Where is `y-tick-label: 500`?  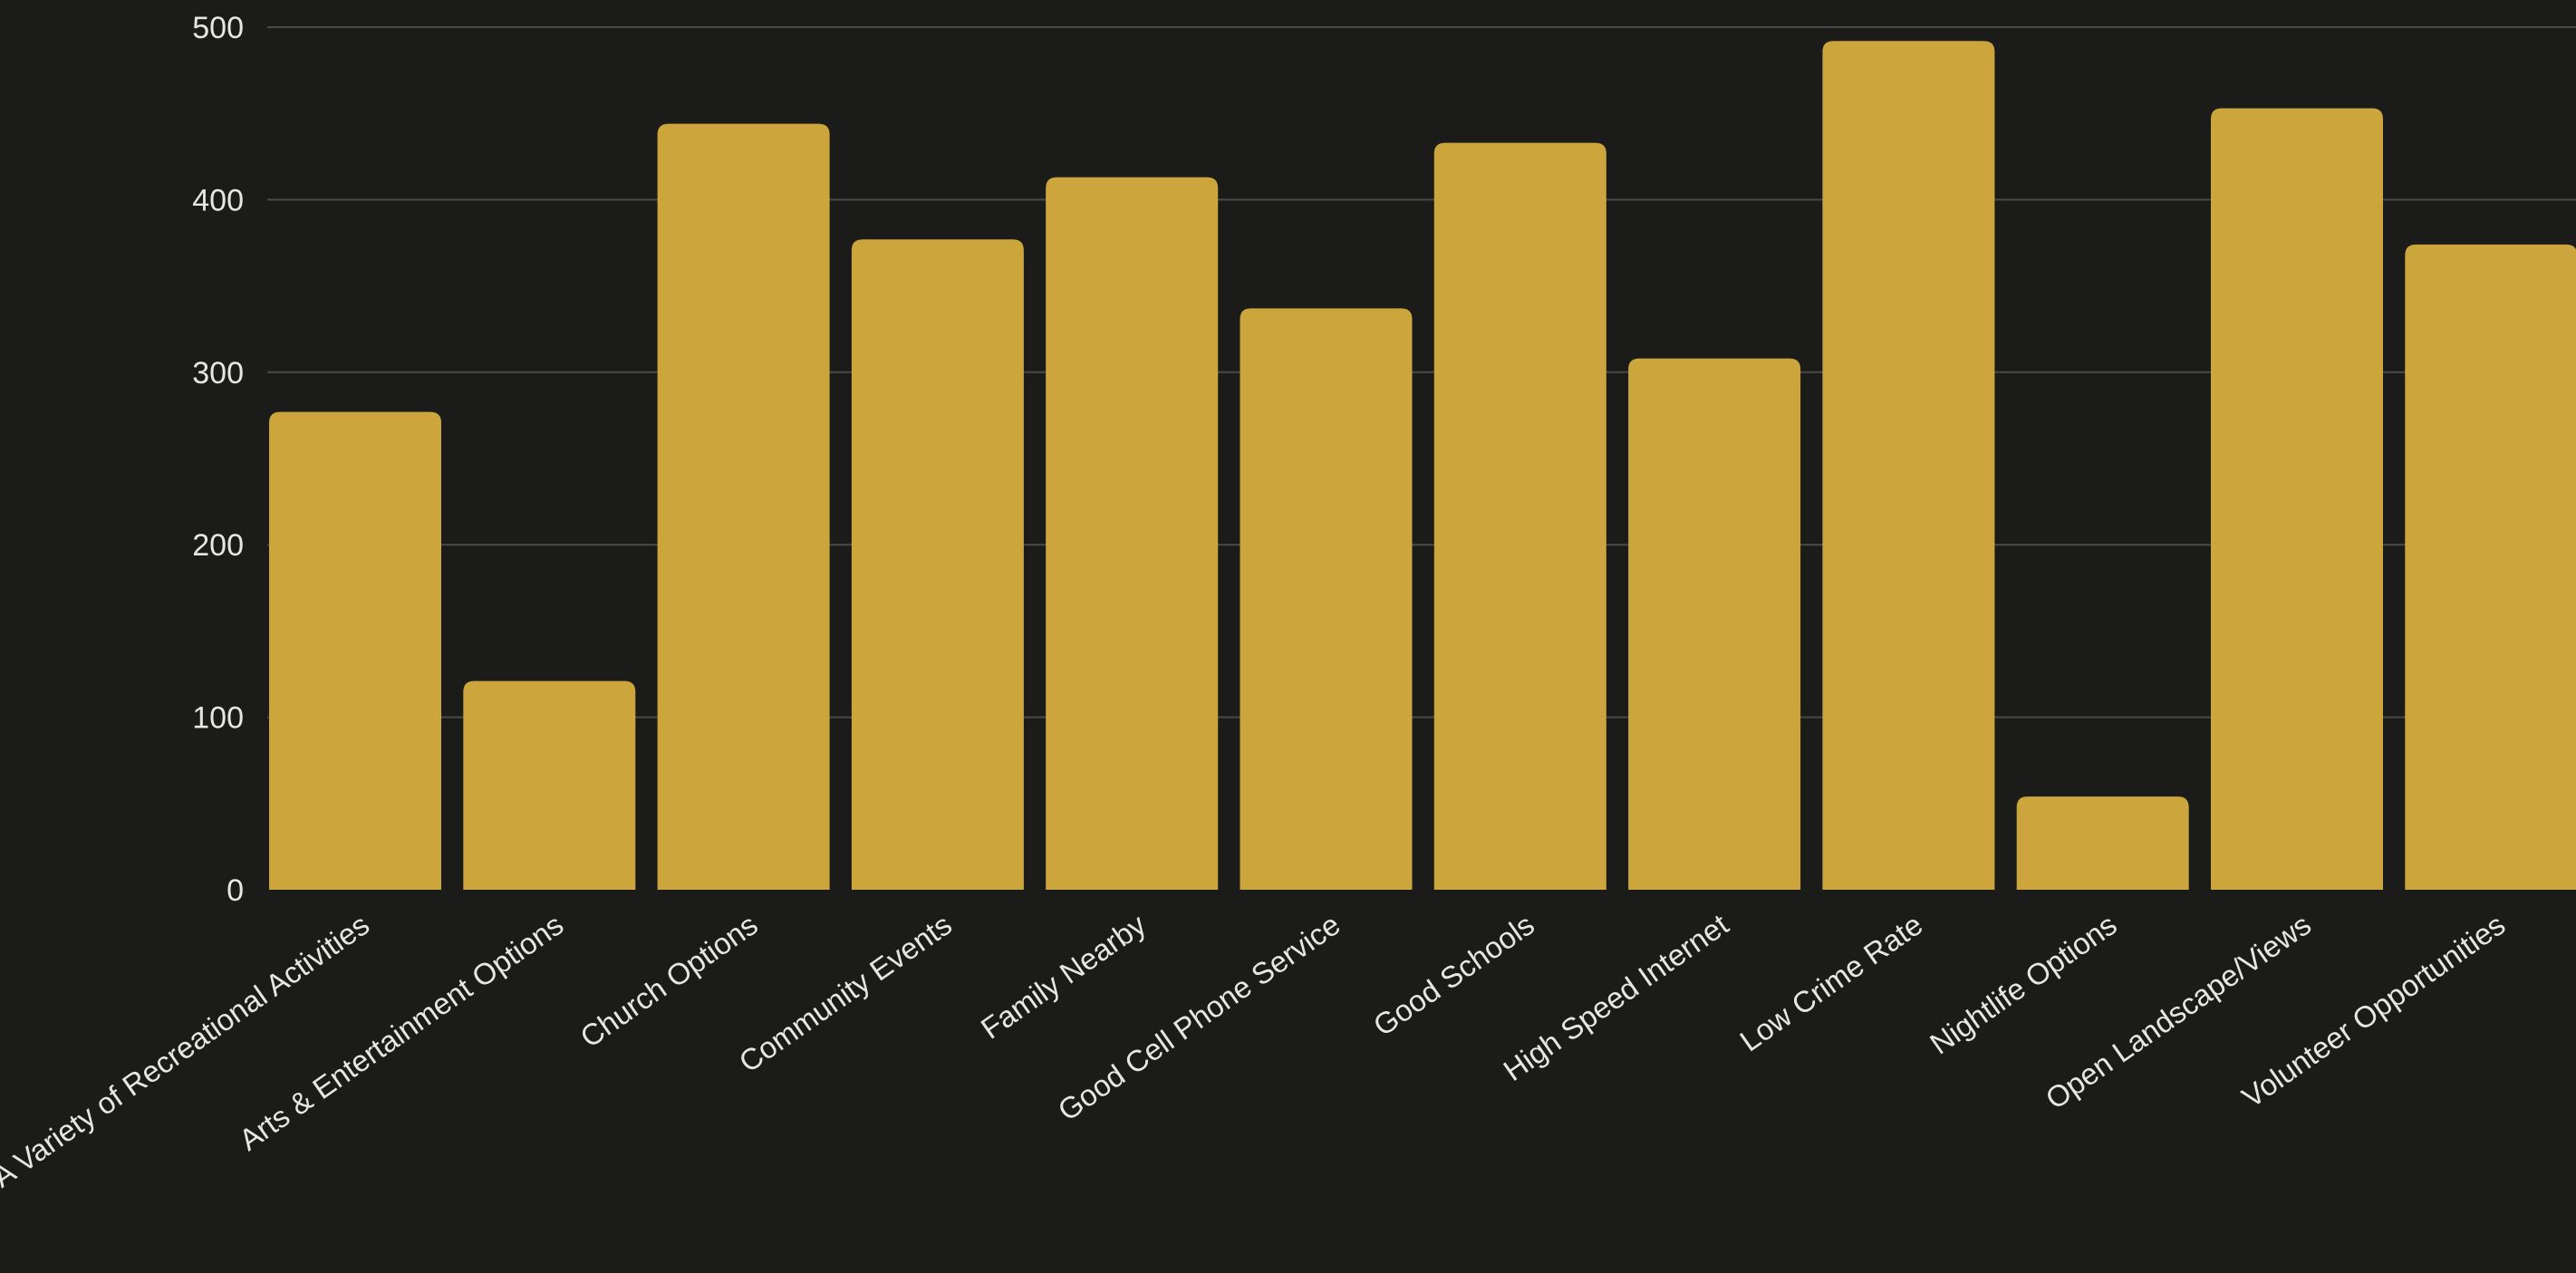 y-tick-label: 500 is located at coordinates (218, 28).